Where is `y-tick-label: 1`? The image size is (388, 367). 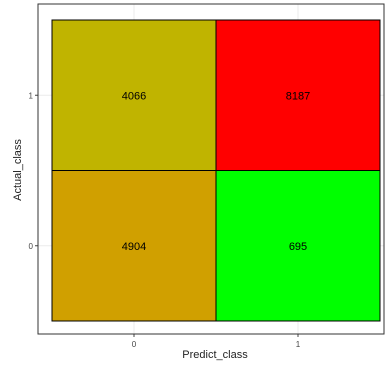 y-tick-label: 1 is located at coordinates (31, 95).